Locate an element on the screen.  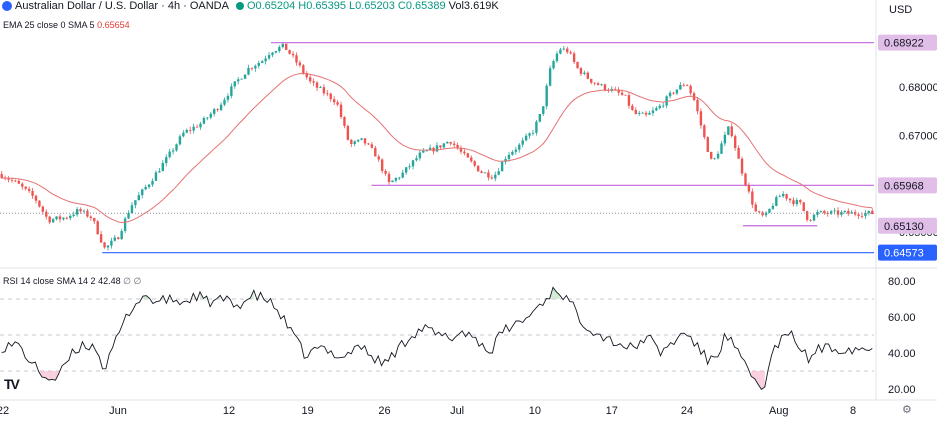
time-tick-label: 8 is located at coordinates (853, 411).